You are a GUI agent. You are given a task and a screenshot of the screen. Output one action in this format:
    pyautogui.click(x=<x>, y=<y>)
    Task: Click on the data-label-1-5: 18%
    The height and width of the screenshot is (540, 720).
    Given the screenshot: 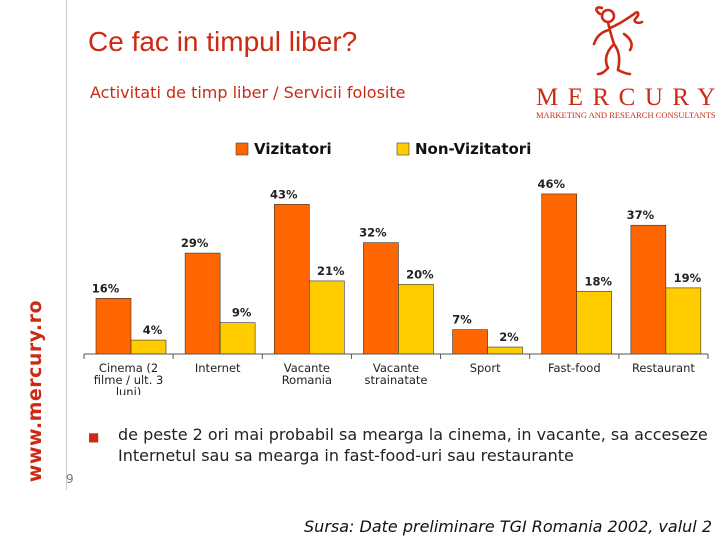 What is the action you would take?
    pyautogui.click(x=598, y=281)
    